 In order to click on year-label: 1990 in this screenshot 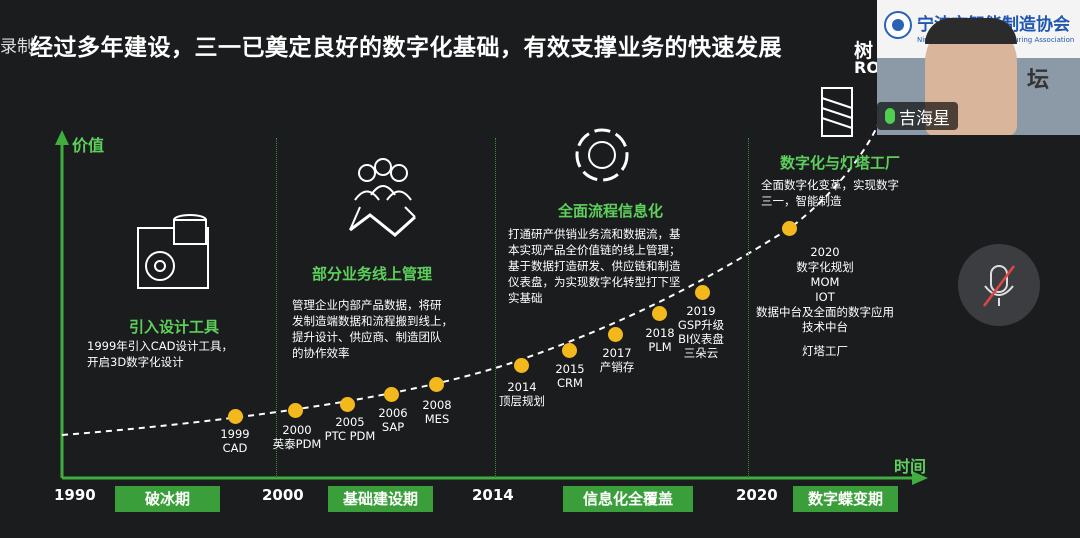, I will do `click(75, 495)`.